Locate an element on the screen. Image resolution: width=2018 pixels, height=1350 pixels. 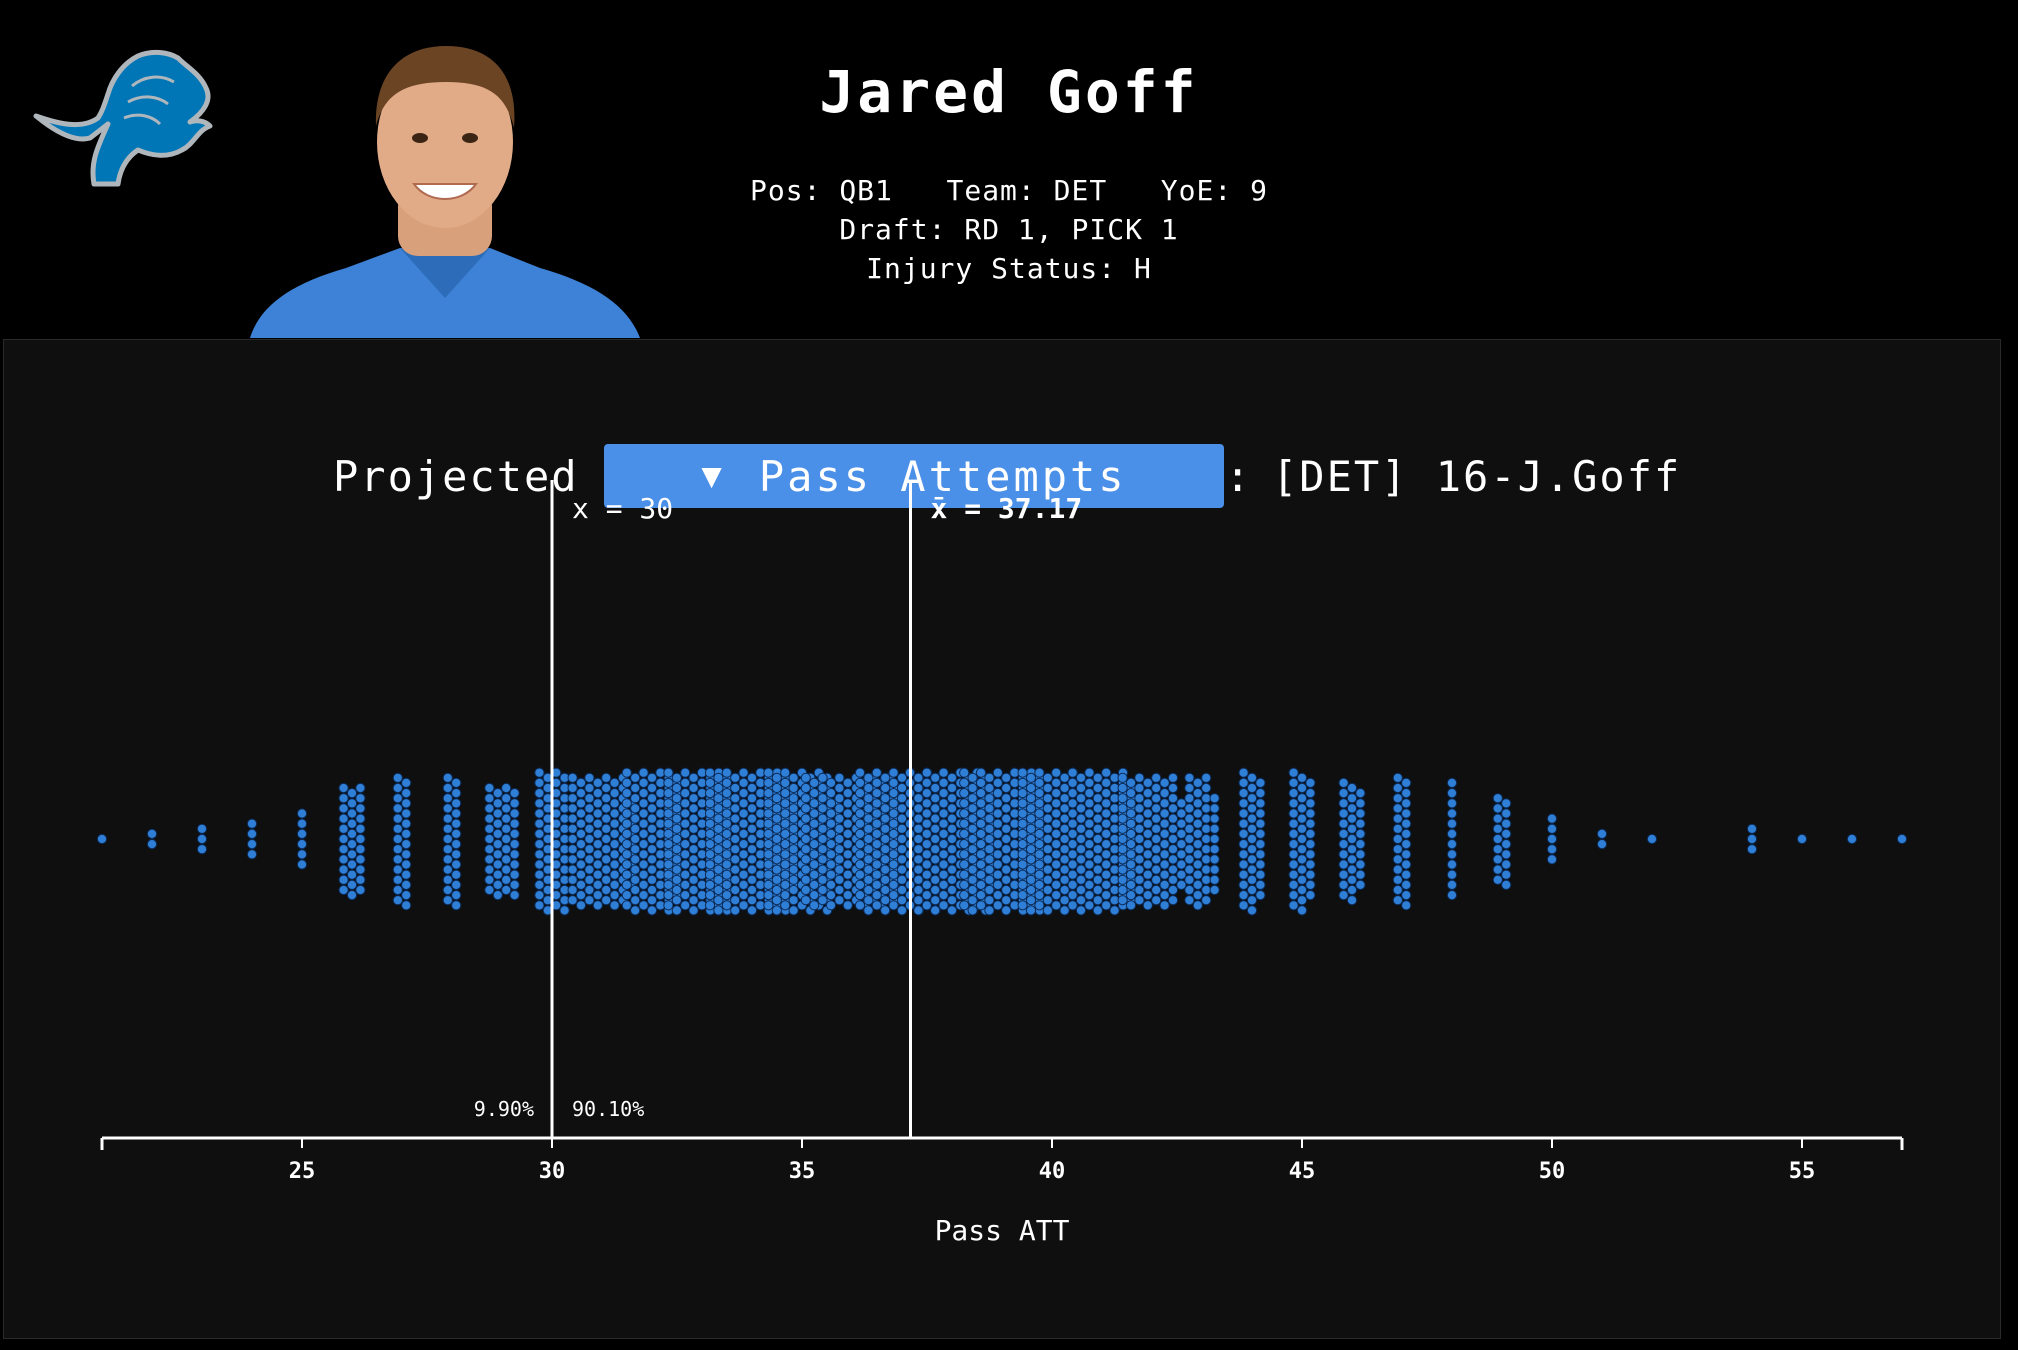
player-name: Jared Goff is located at coordinates (1009, 92).